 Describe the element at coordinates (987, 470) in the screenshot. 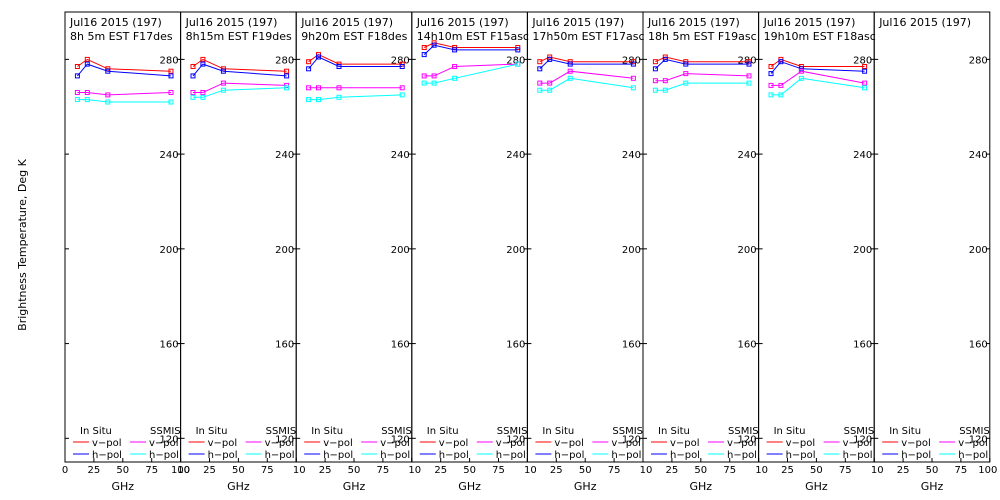

I see `x-tick-label: 100` at that location.